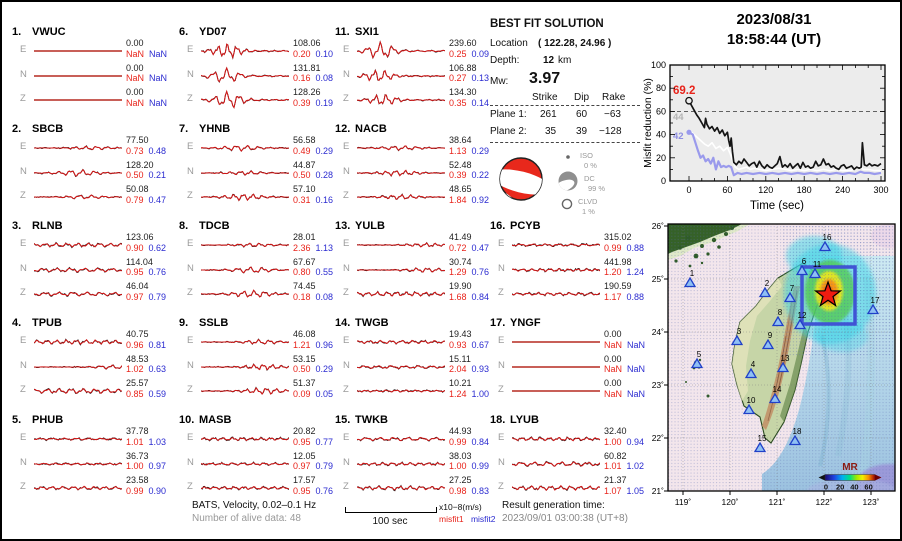 The height and width of the screenshot is (541, 902). What do you see at coordinates (826, 487) in the screenshot?
I see `colorbar-tick: 0` at bounding box center [826, 487].